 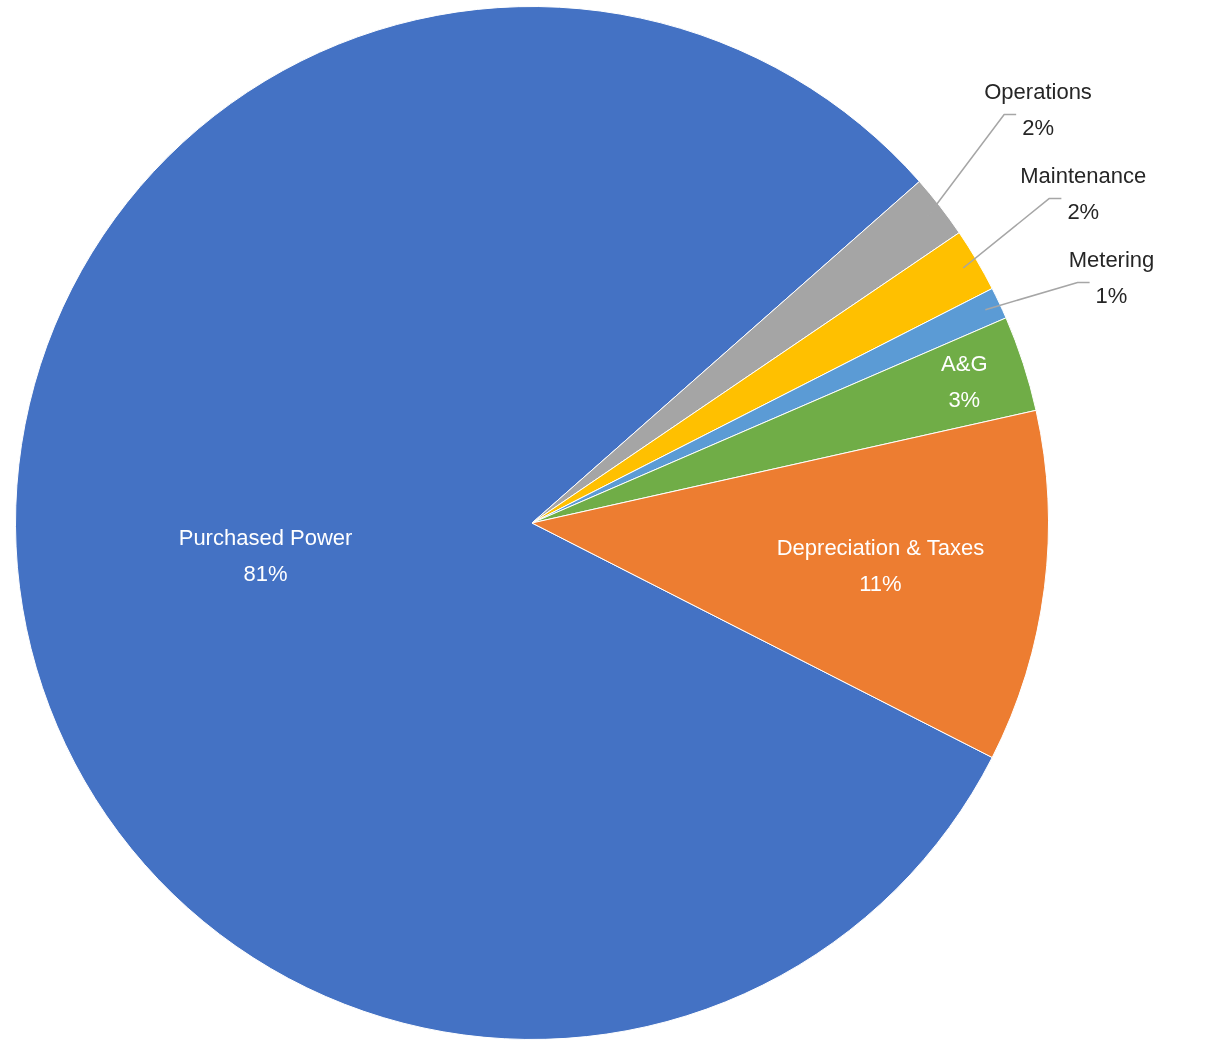 What do you see at coordinates (1111, 295) in the screenshot?
I see `data-label: 1%` at bounding box center [1111, 295].